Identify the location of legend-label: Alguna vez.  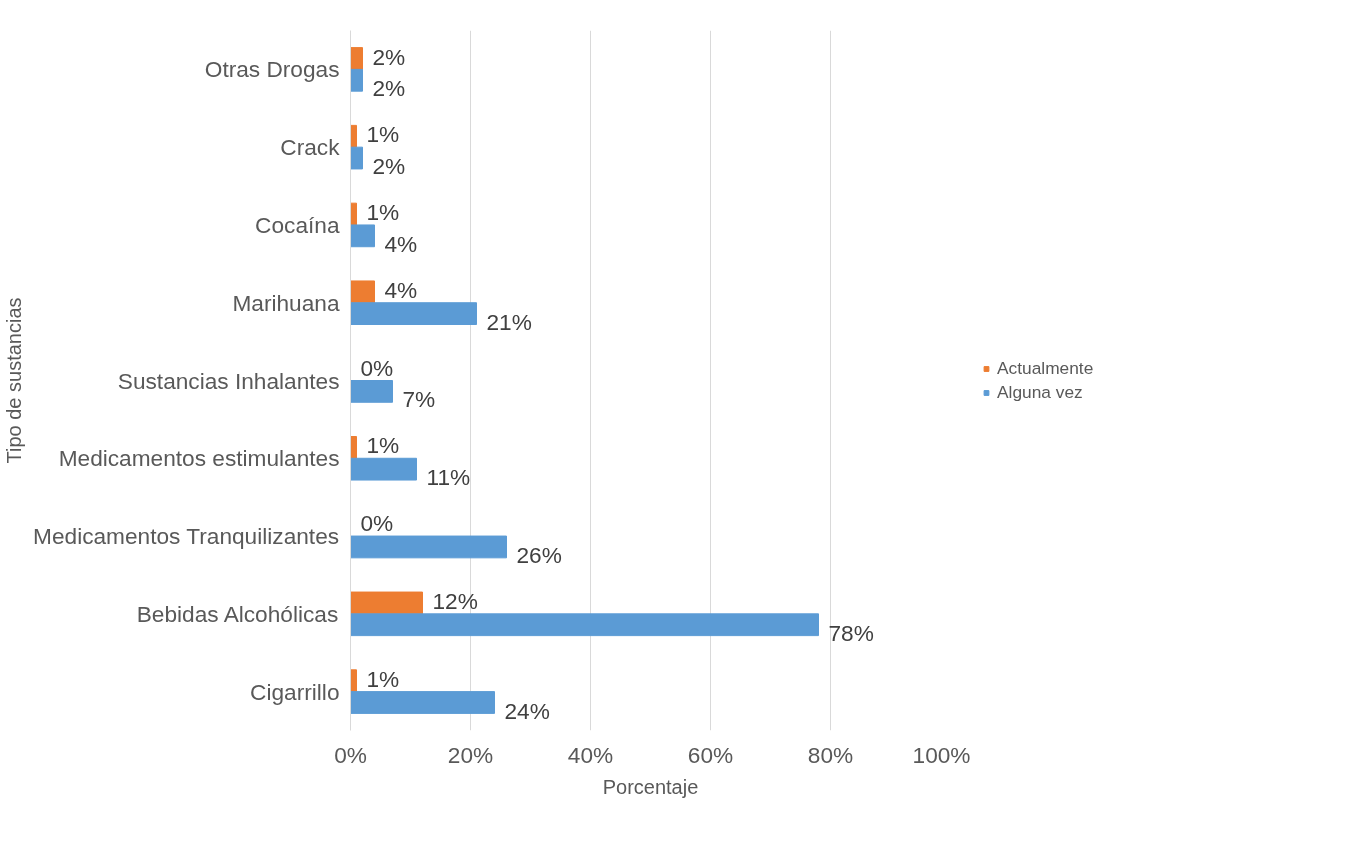
(1040, 392).